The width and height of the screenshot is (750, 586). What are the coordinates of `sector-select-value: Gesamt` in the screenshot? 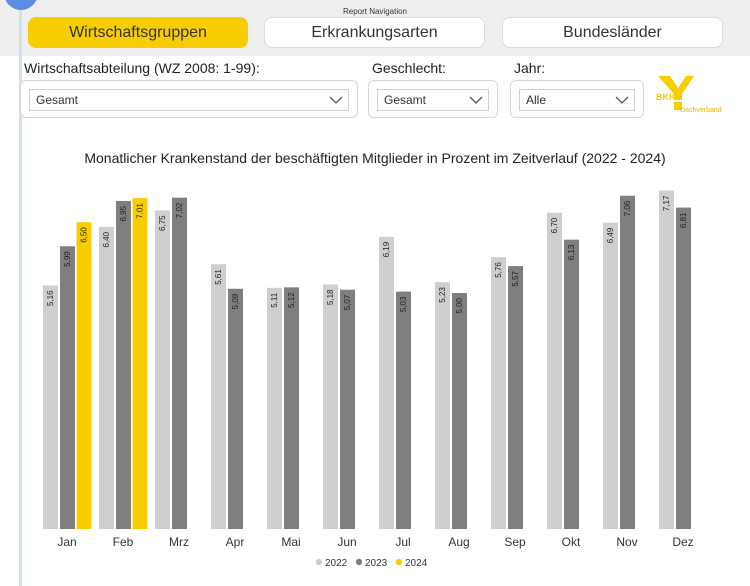 It's located at (57, 100).